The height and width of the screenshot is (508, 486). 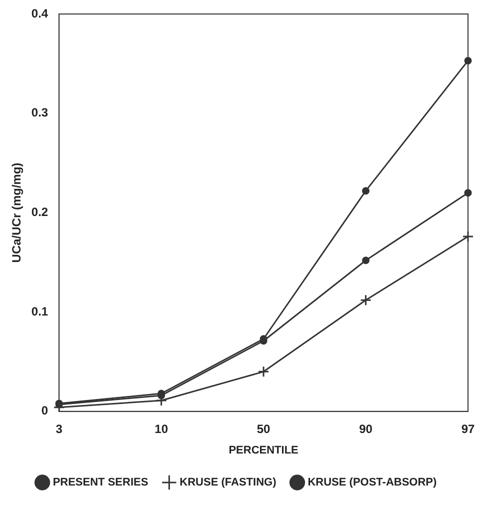 I want to click on y-axis-title: UCa/UCr (mg/mg), so click(x=17, y=212).